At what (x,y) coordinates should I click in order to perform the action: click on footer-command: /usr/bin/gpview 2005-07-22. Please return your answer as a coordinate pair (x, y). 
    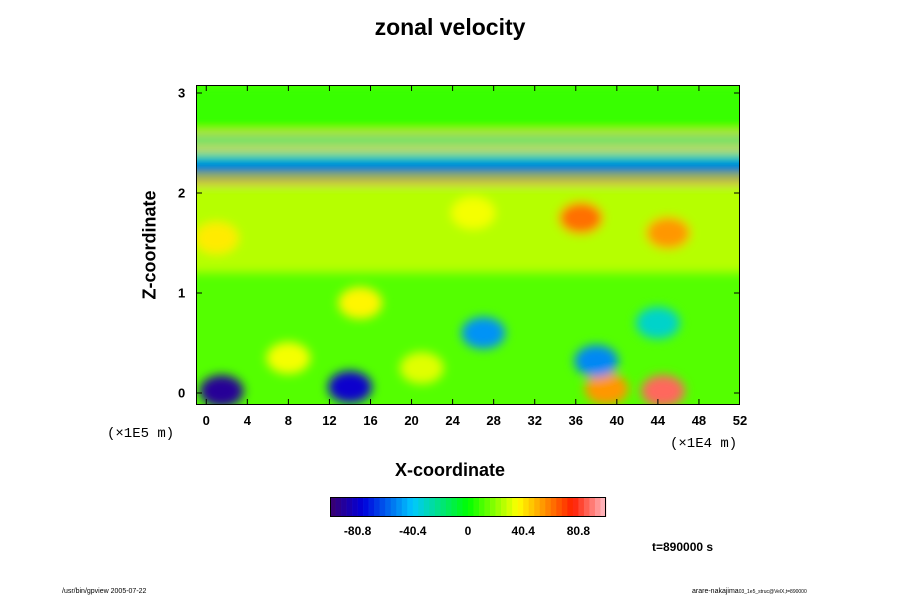
    Looking at the image, I should click on (104, 591).